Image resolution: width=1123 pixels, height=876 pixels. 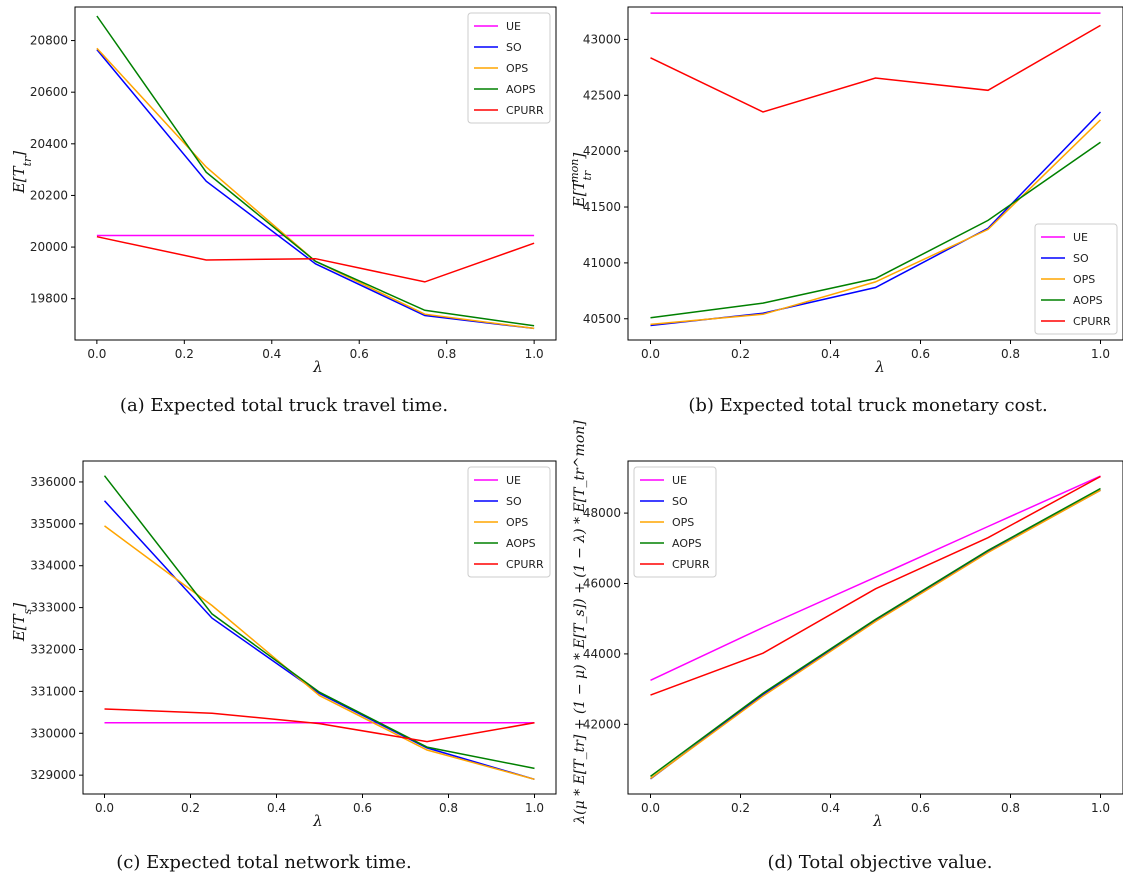 What do you see at coordinates (602, 724) in the screenshot?
I see `y-tick-label: 42000` at bounding box center [602, 724].